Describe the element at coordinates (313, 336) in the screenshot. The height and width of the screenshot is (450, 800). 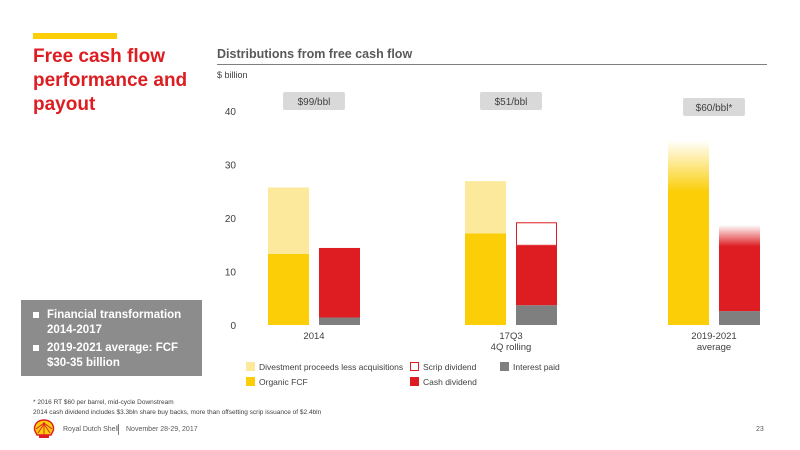
I see `x-tick-label: 2014` at that location.